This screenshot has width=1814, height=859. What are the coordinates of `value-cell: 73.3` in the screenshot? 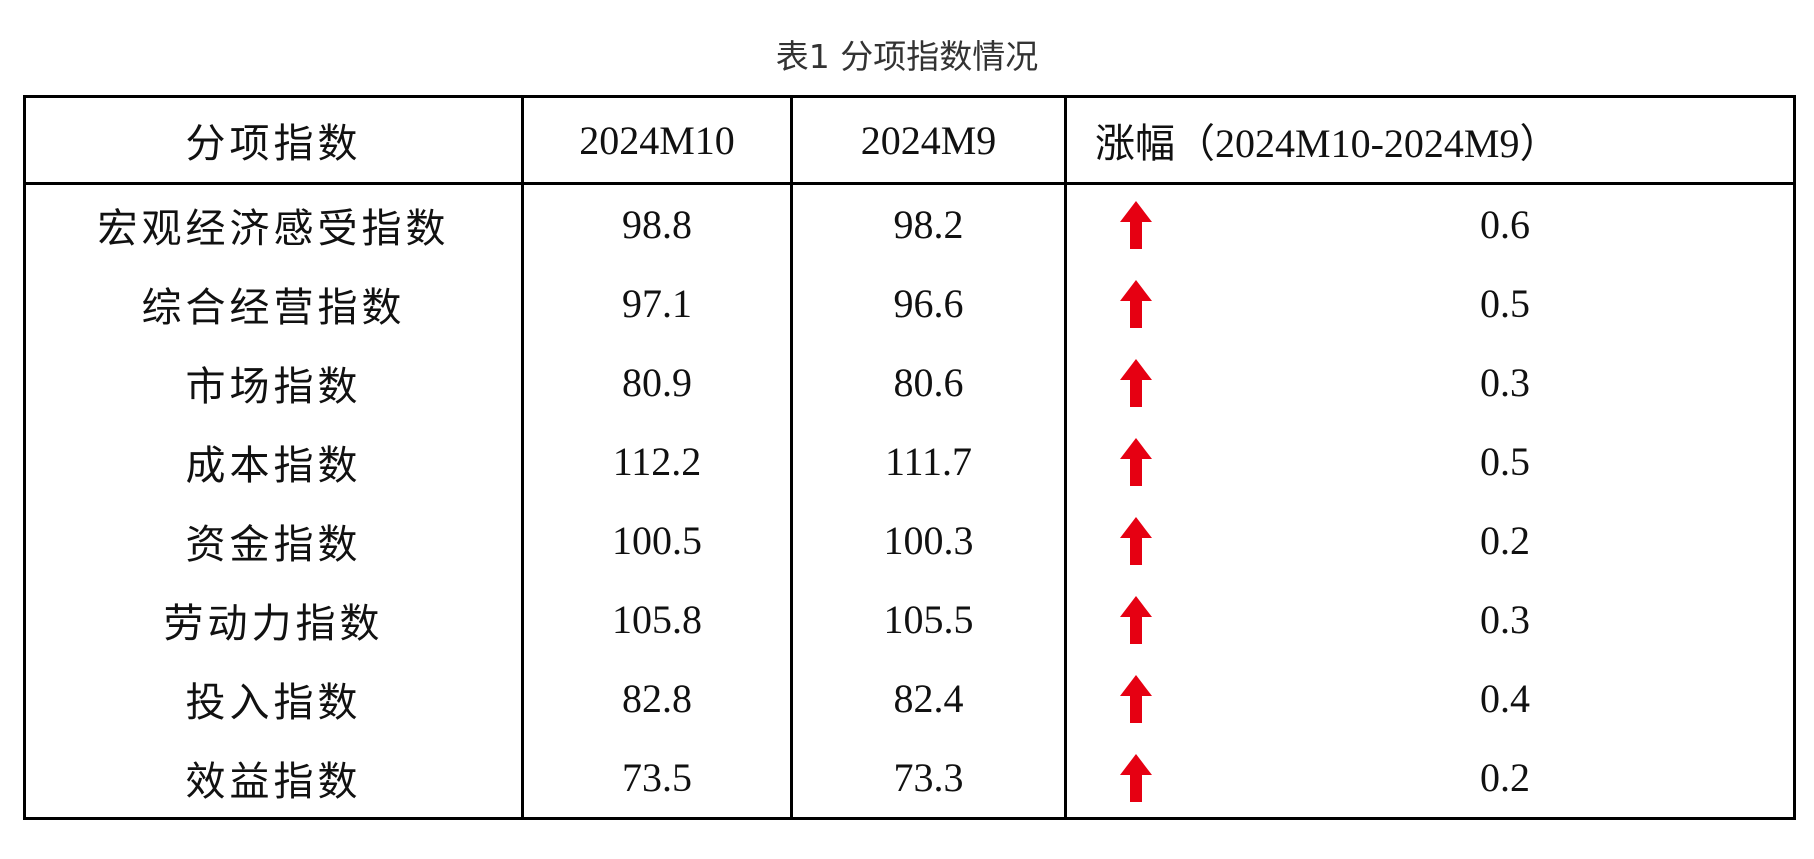 It's located at (928, 779).